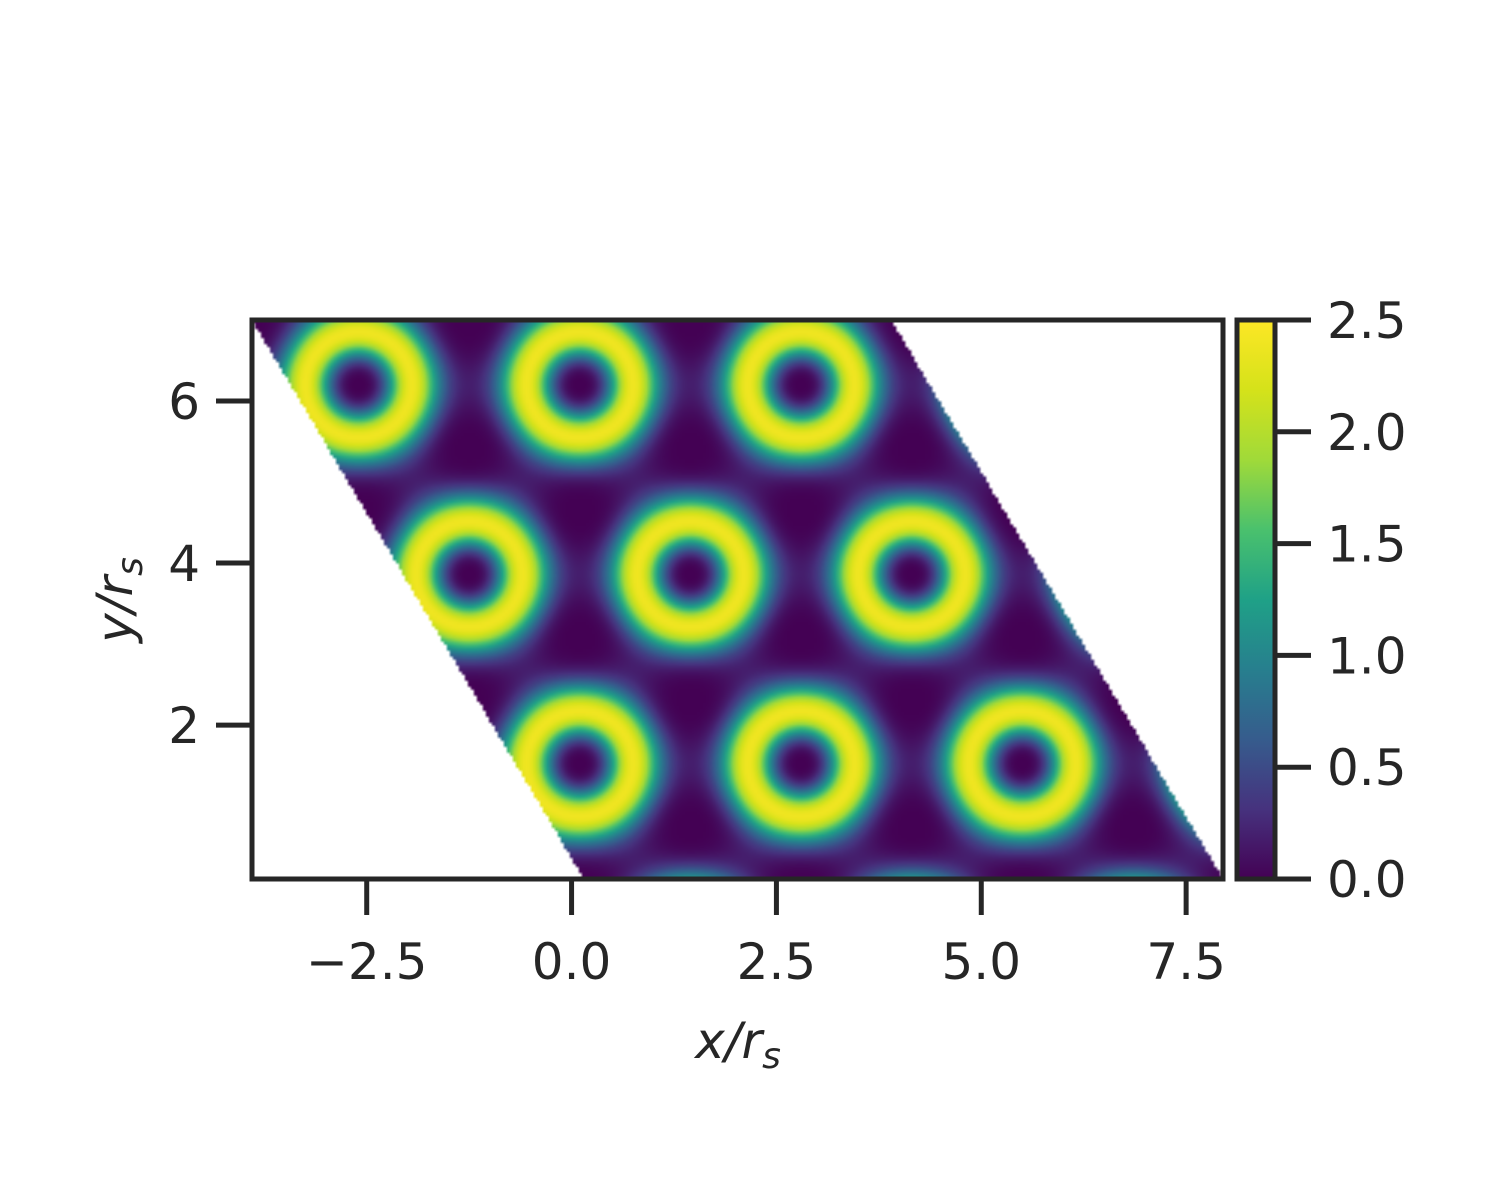 Image resolution: width=1500 pixels, height=1200 pixels. What do you see at coordinates (366, 962) in the screenshot?
I see `x-tick-label: −2.5` at bounding box center [366, 962].